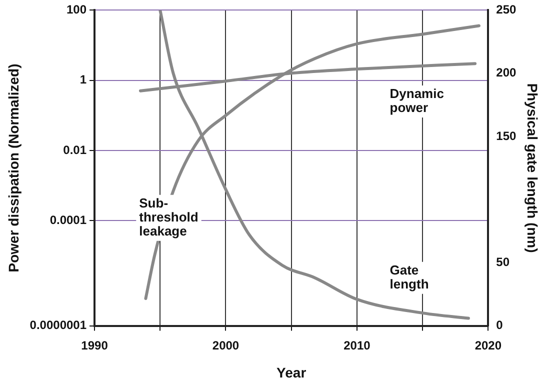 Image resolution: width=550 pixels, height=388 pixels. Describe the element at coordinates (83, 79) in the screenshot. I see `y-tick-label: 1` at that location.